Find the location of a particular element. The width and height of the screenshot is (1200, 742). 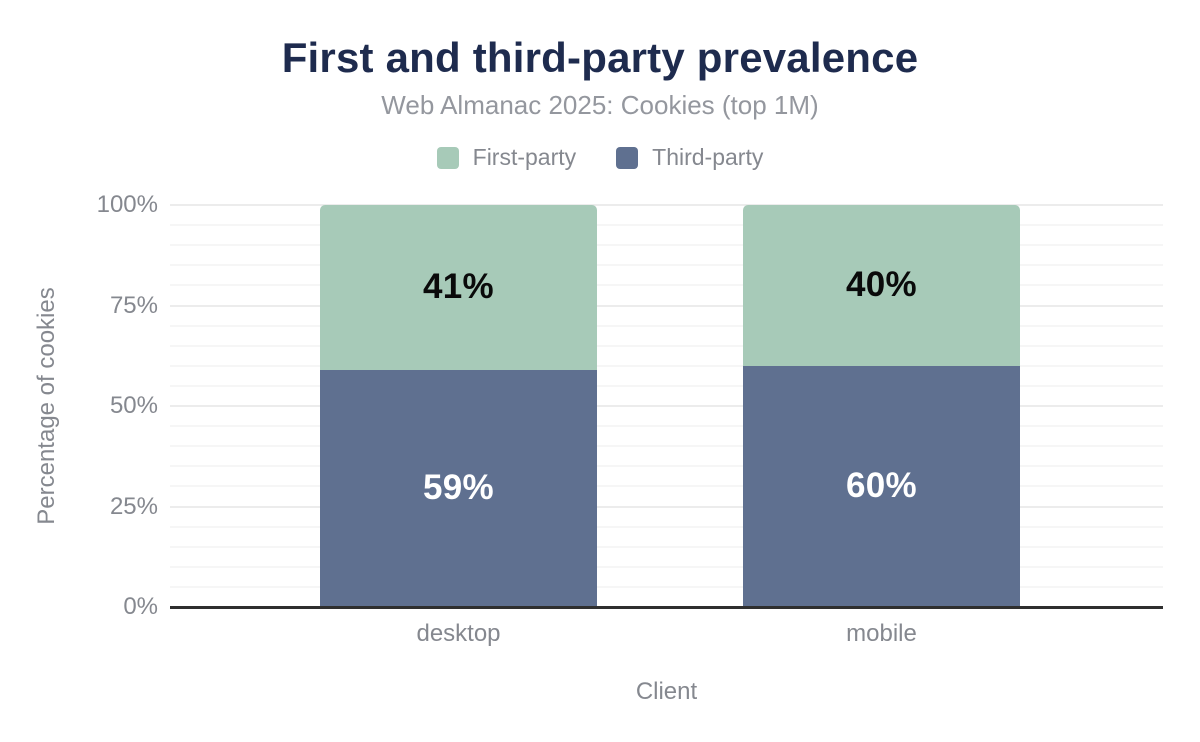

legend-item-first-party: First-party is located at coordinates (506, 157).